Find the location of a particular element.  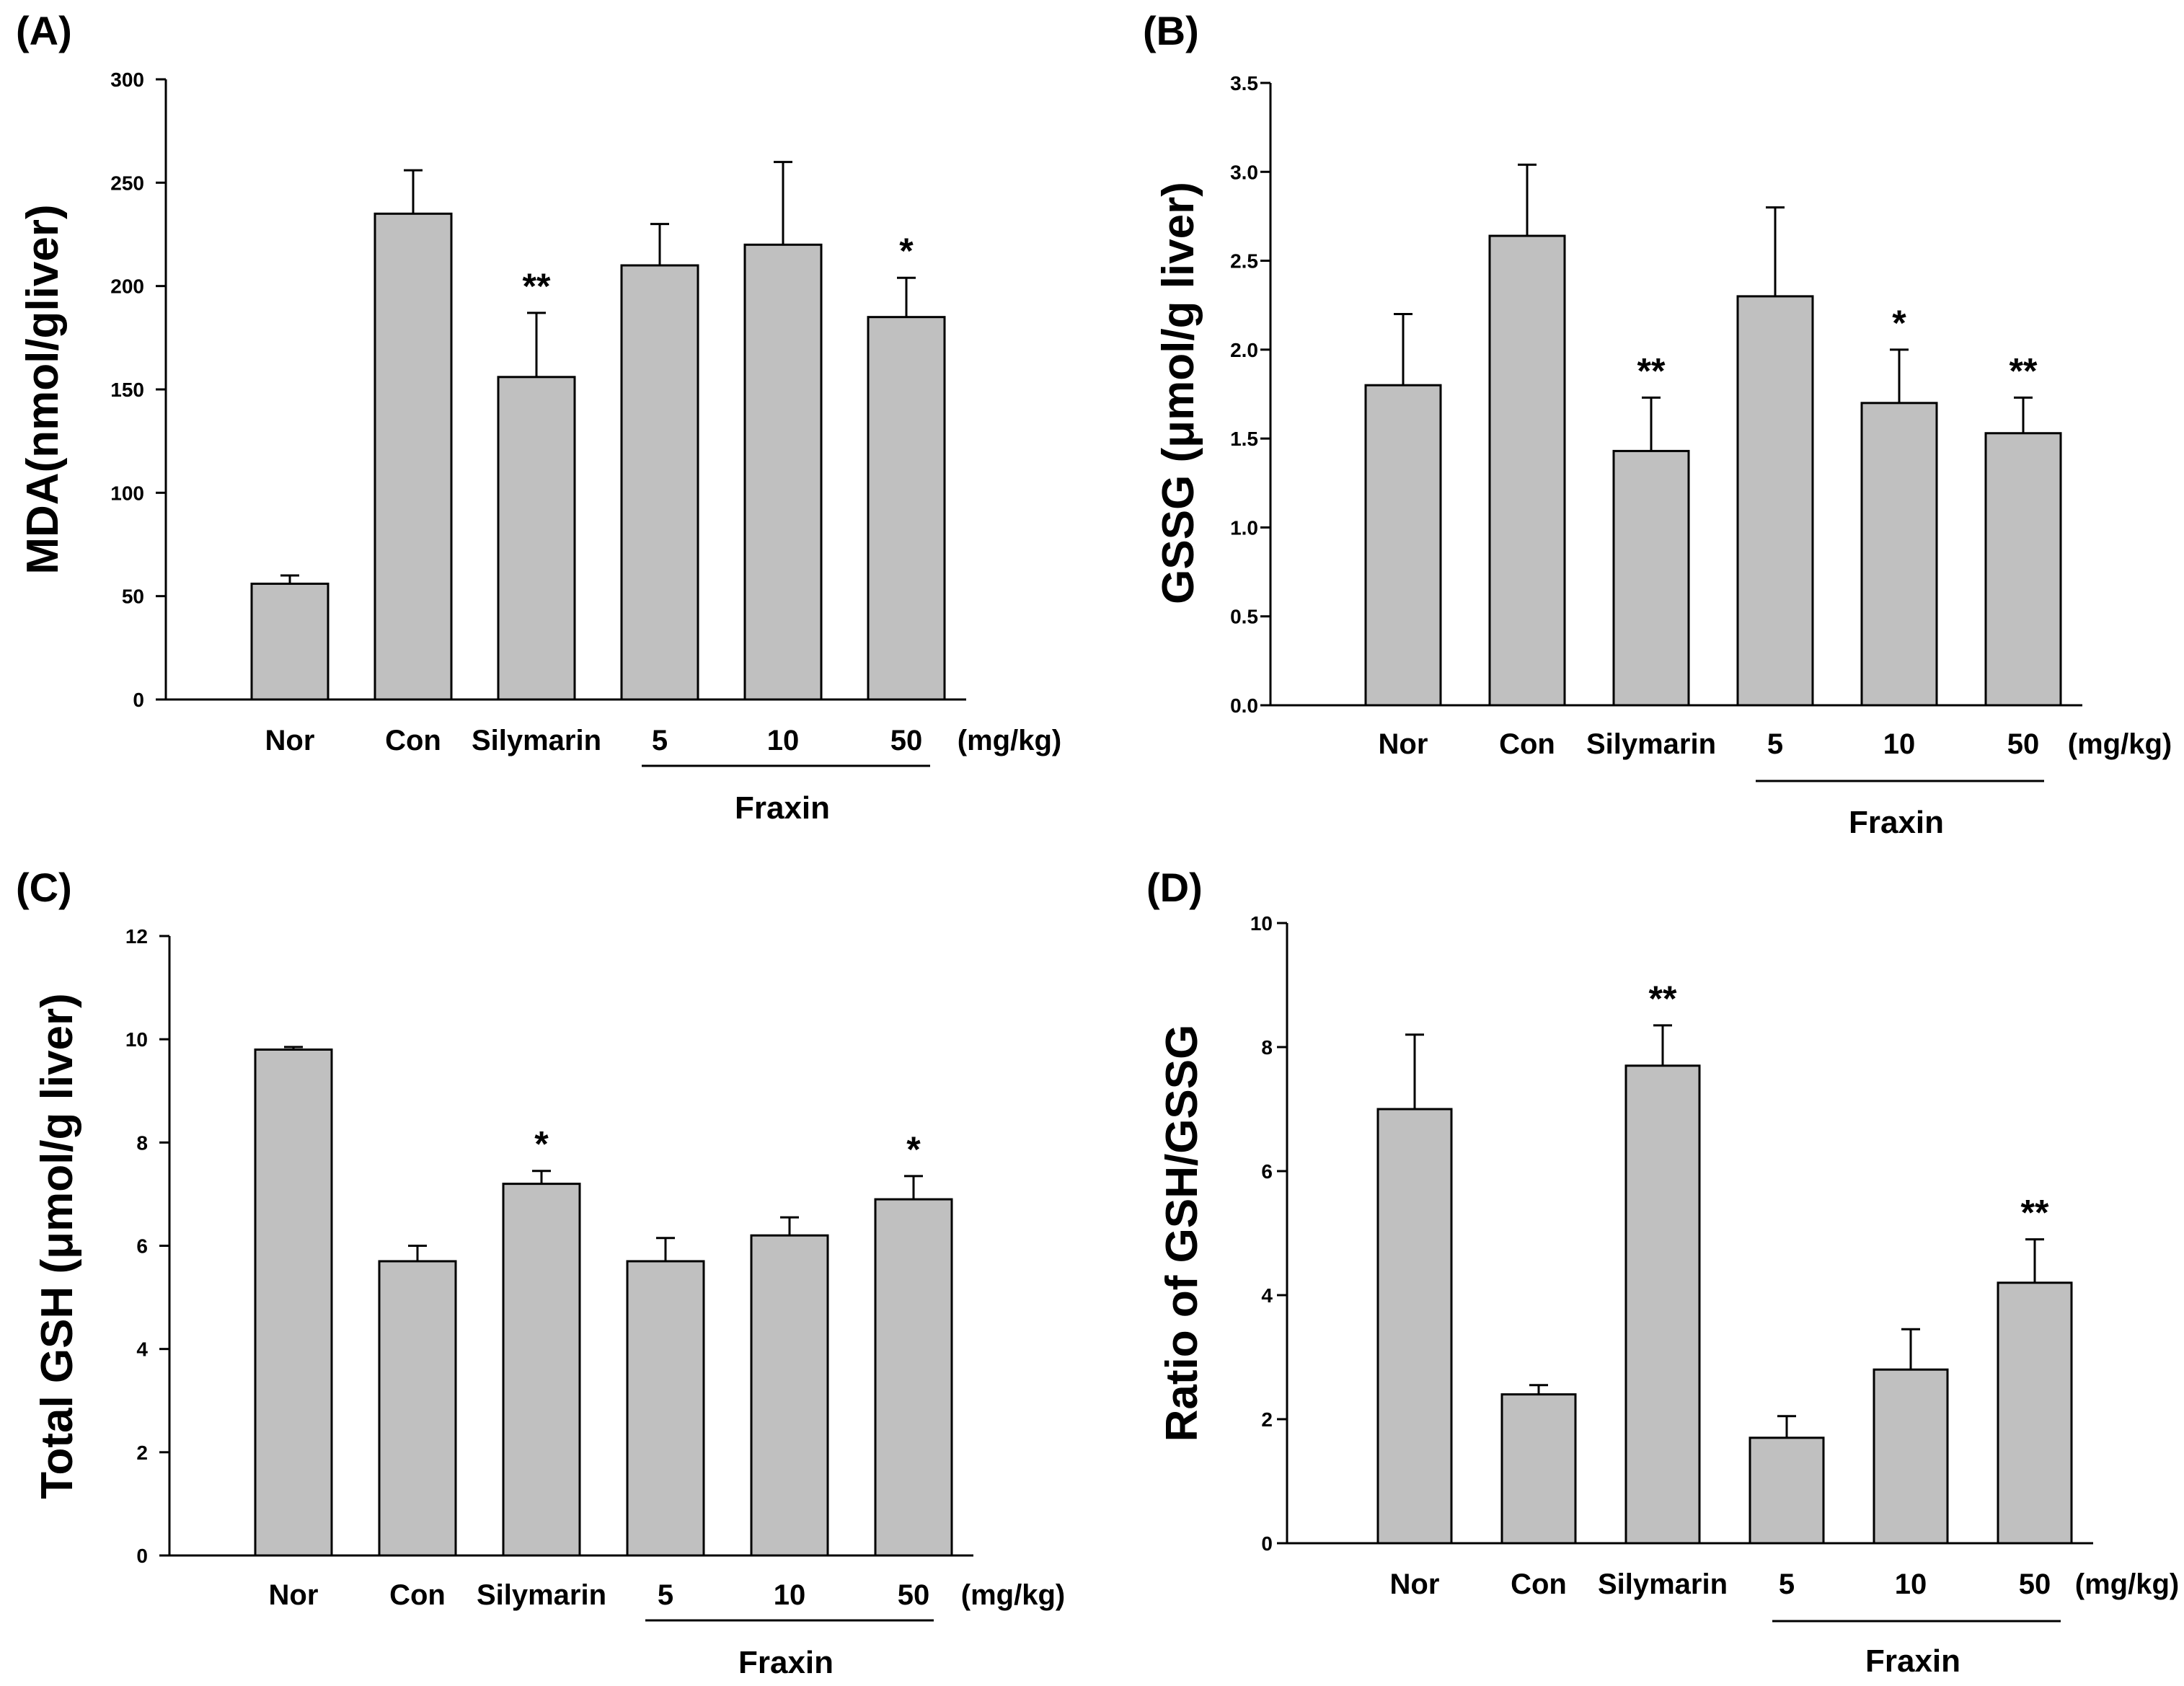

panel-label: (C) is located at coordinates (44, 888).